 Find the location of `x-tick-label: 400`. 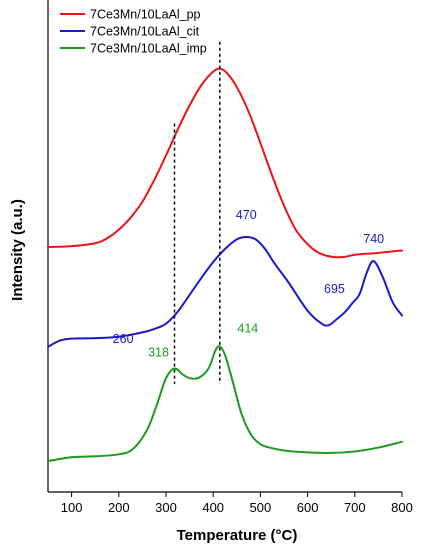

x-tick-label: 400 is located at coordinates (213, 507).